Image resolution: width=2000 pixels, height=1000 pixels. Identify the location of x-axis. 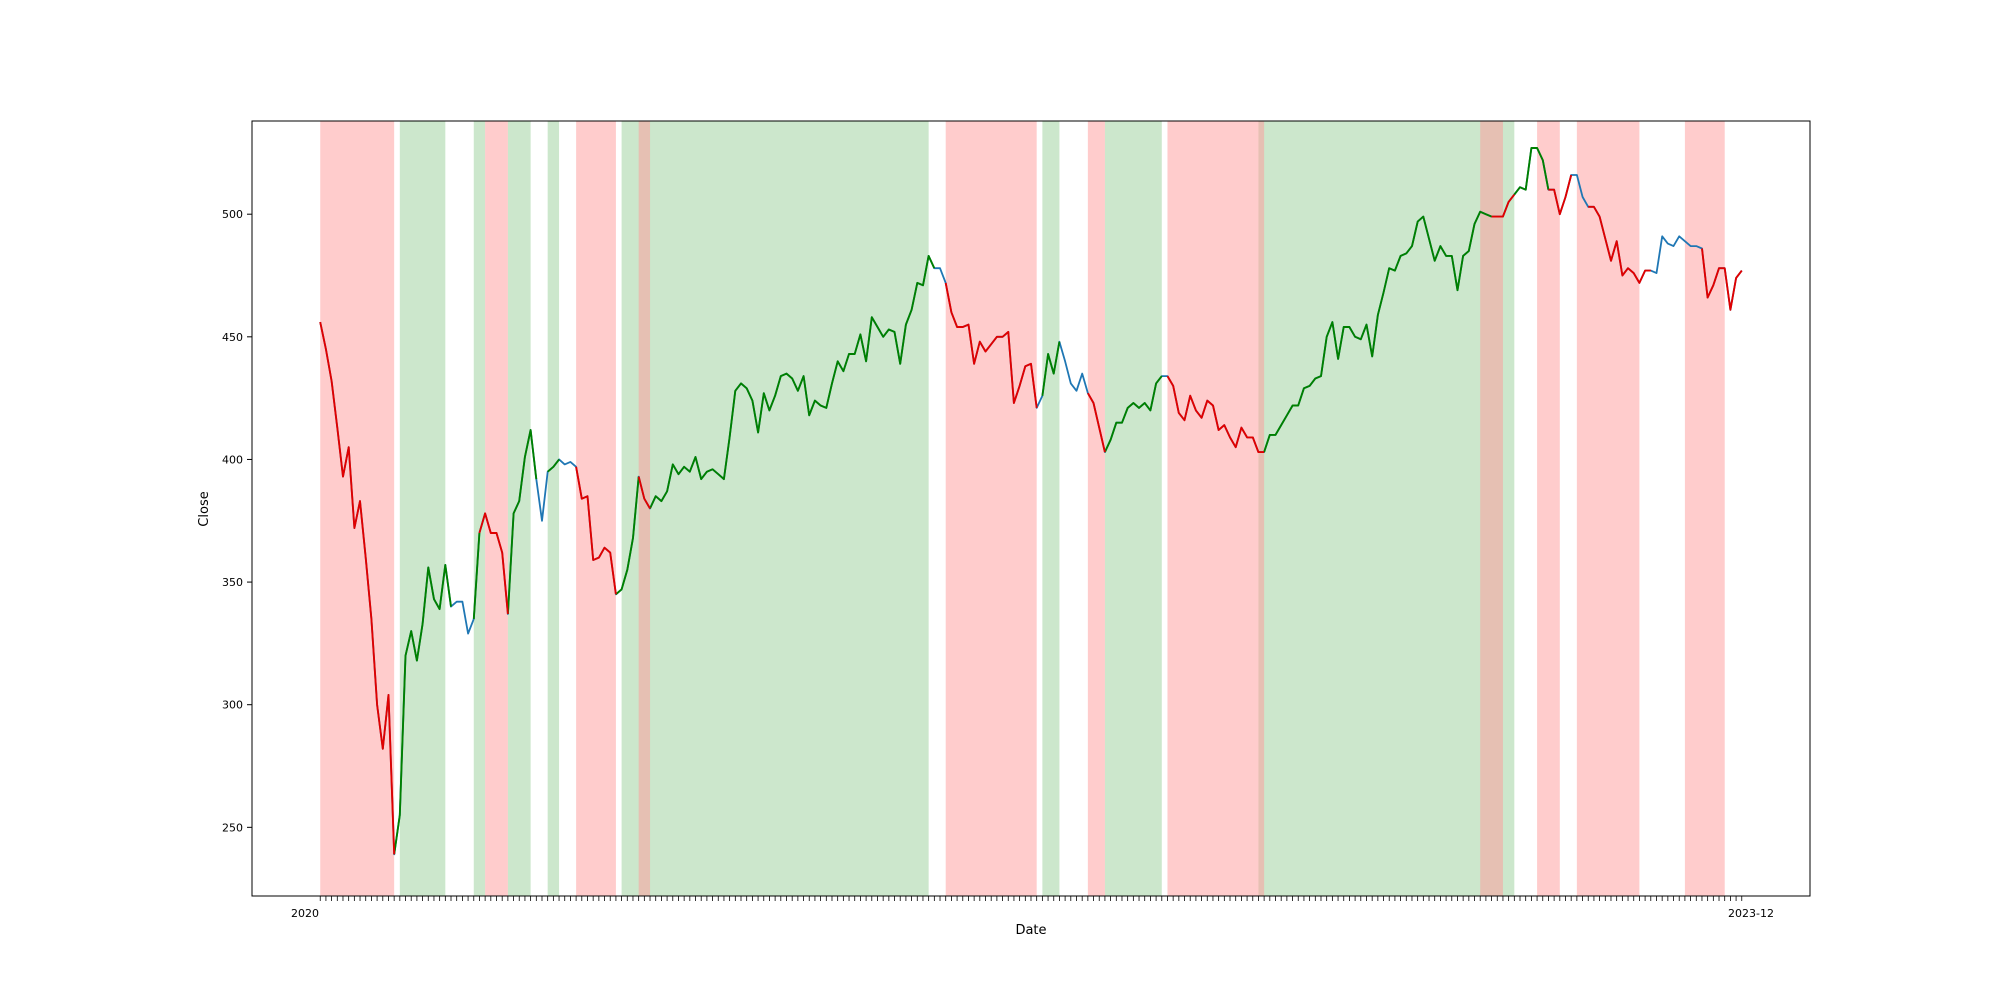
(1031, 898).